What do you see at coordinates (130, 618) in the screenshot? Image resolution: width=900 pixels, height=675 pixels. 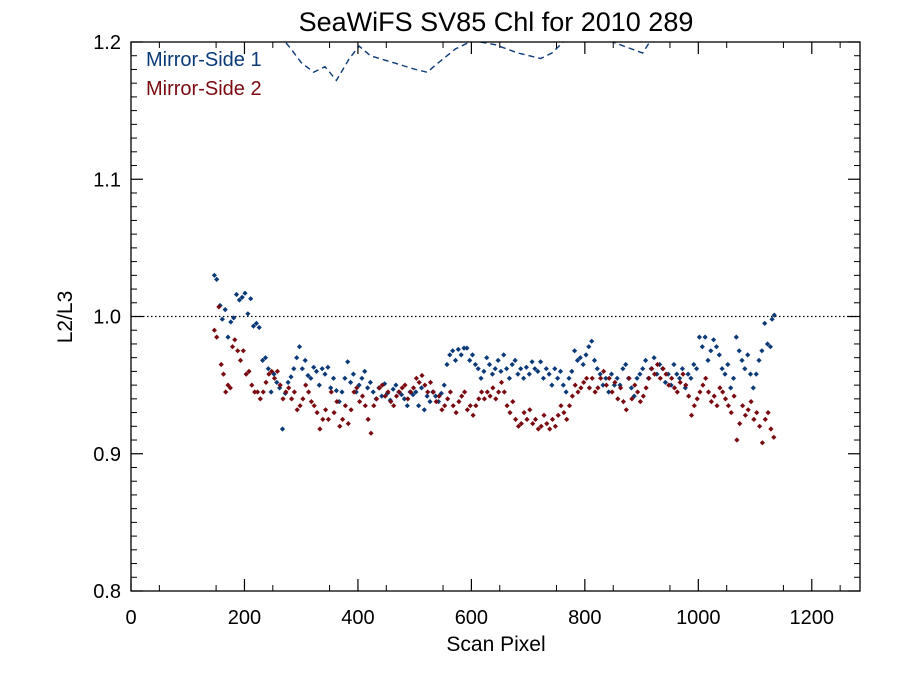 I see `x-tick-label: 0` at bounding box center [130, 618].